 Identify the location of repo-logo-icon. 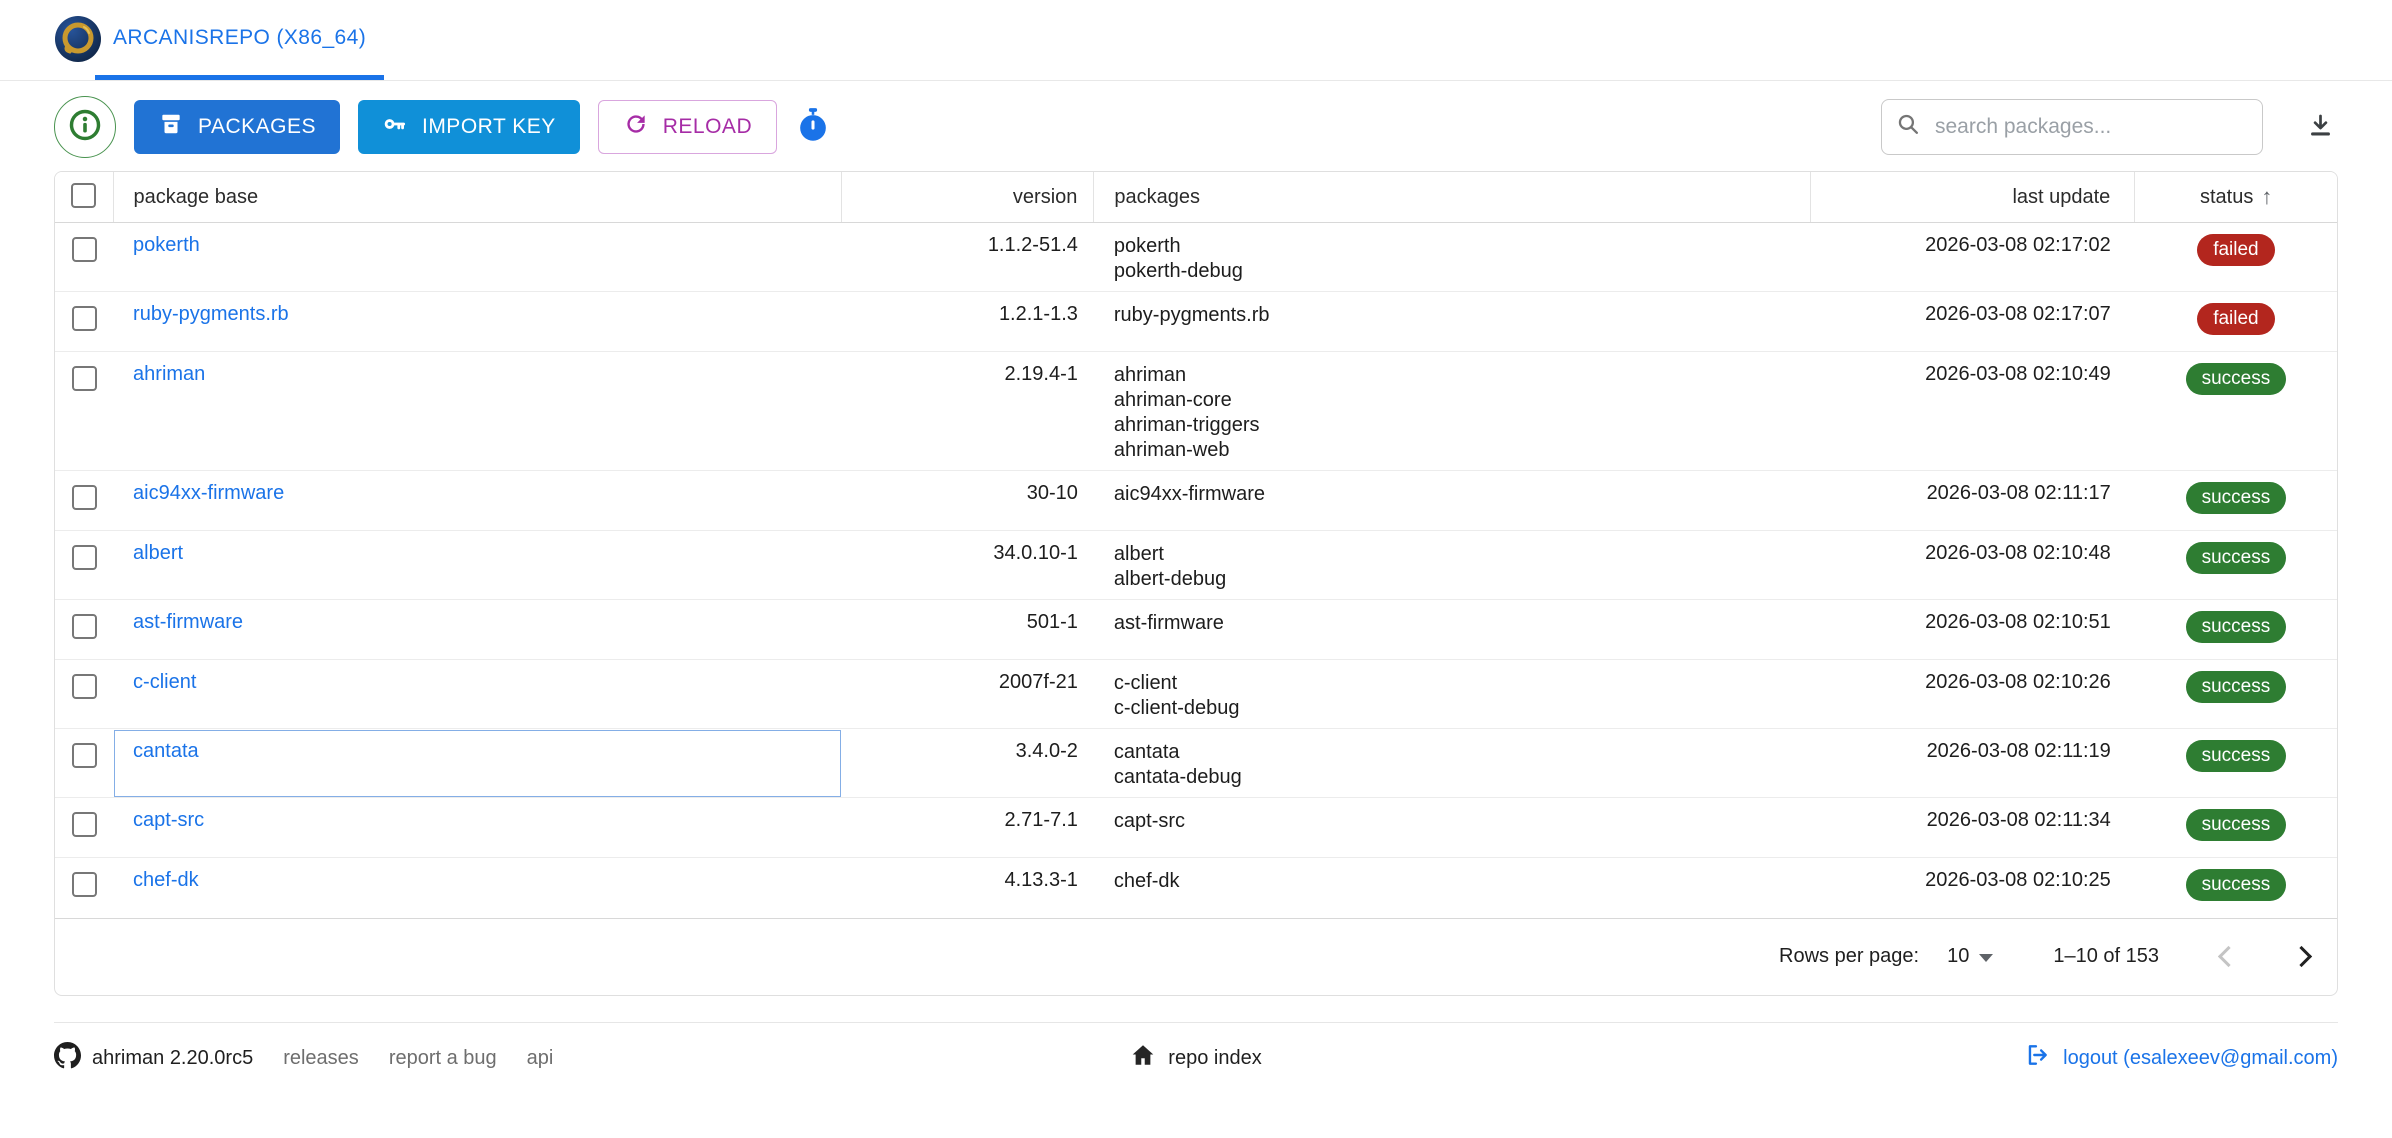
(78, 39).